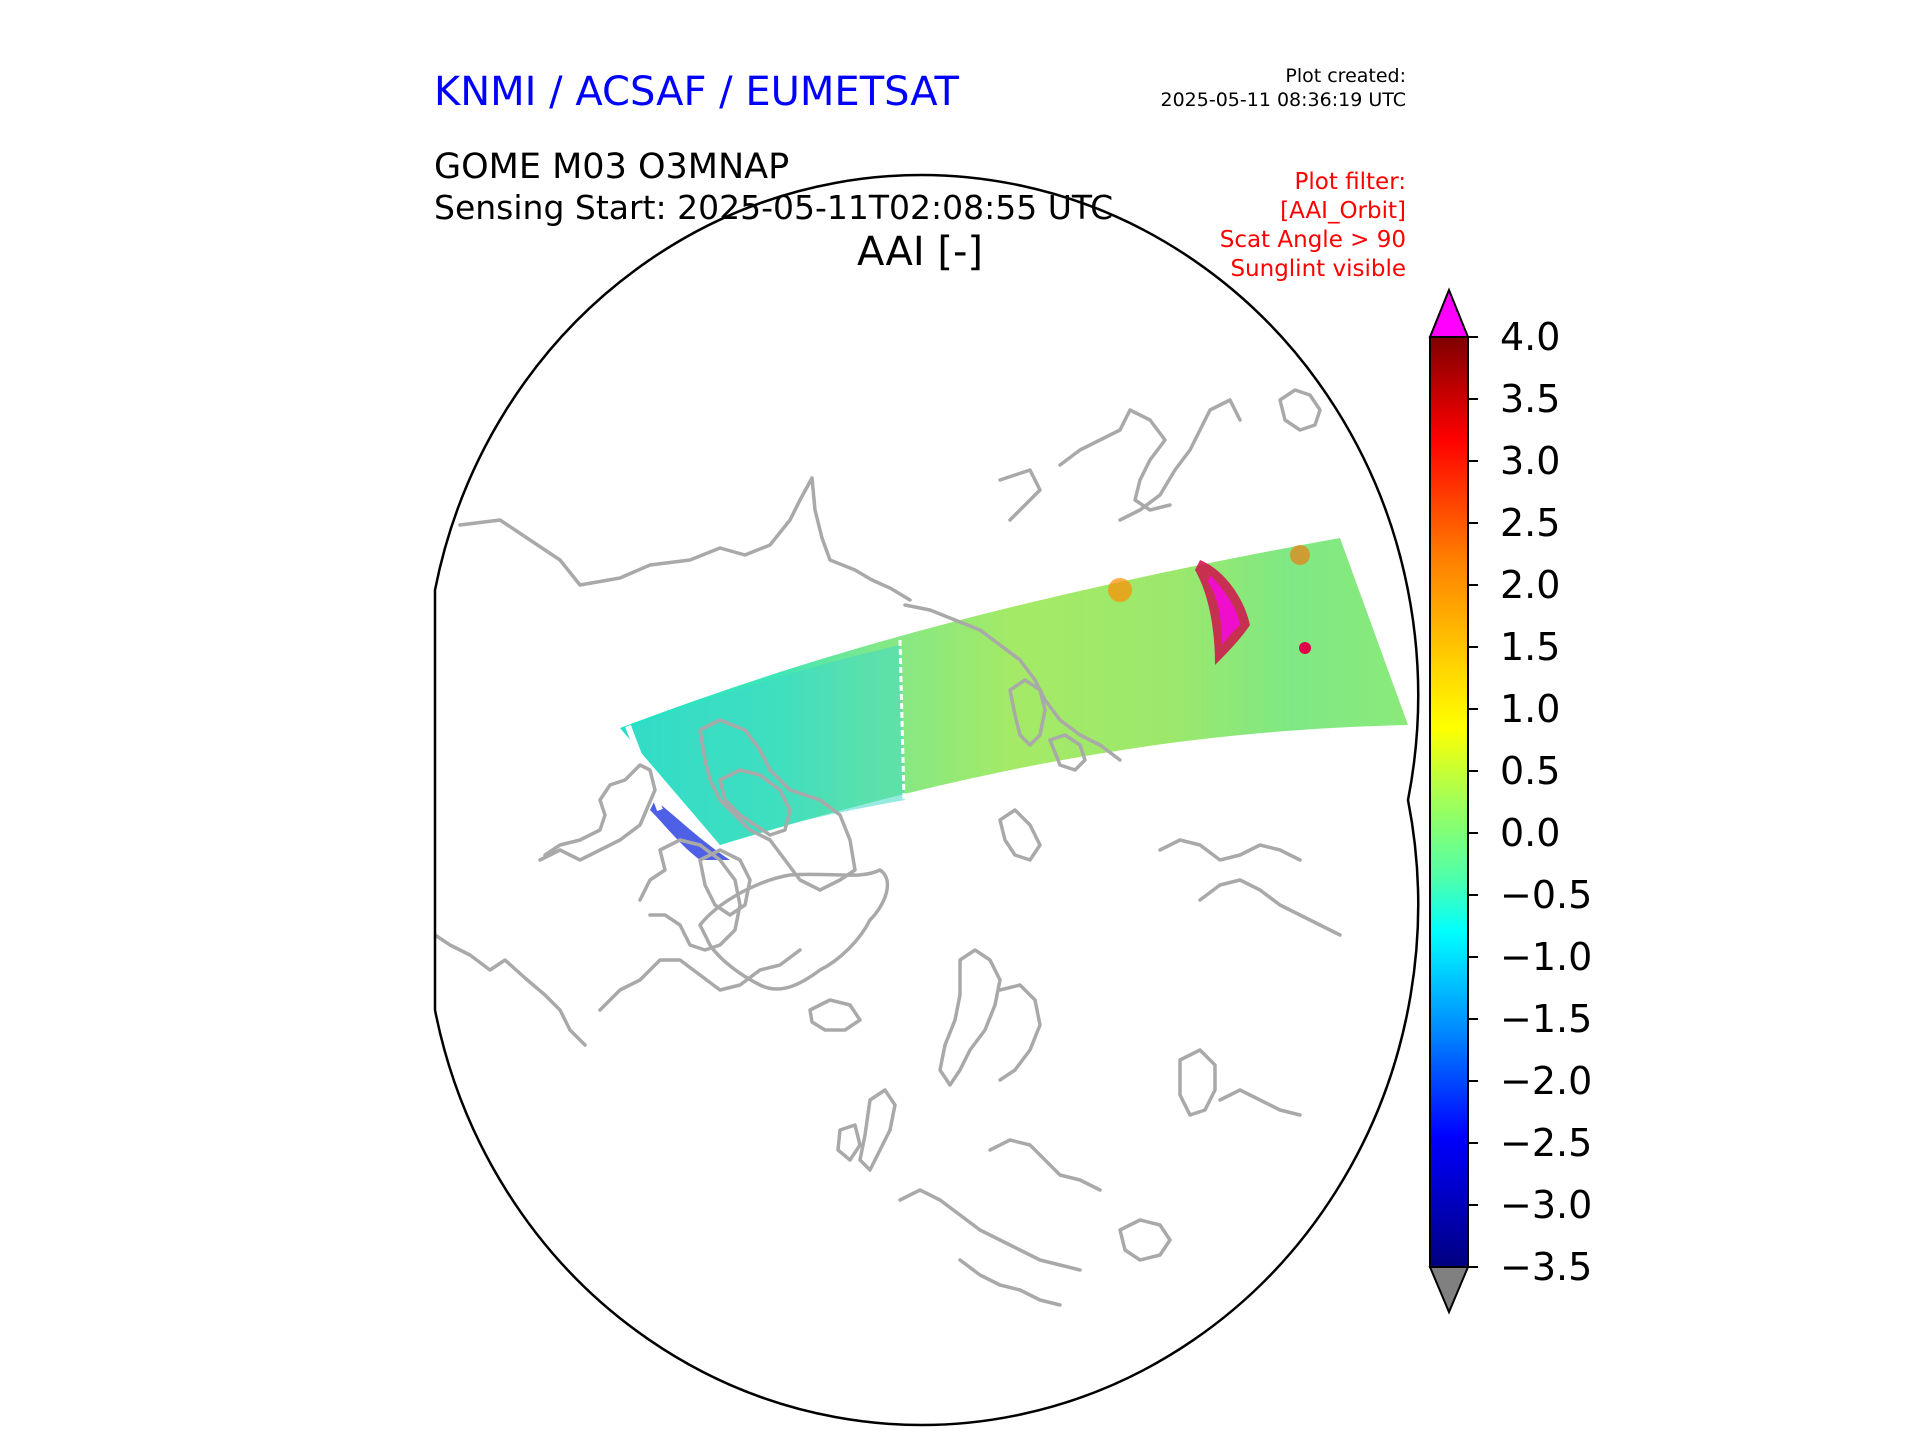  Describe the element at coordinates (877, 1130) in the screenshot. I see `coastline-uk` at that location.